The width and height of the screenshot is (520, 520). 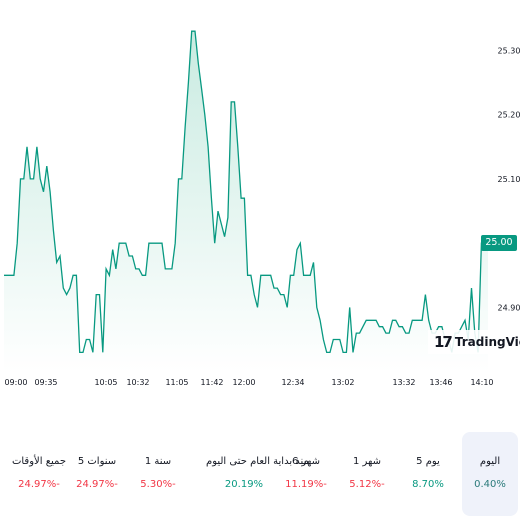 What do you see at coordinates (97, 461) in the screenshot?
I see `period-label: 5 سنوات` at bounding box center [97, 461].